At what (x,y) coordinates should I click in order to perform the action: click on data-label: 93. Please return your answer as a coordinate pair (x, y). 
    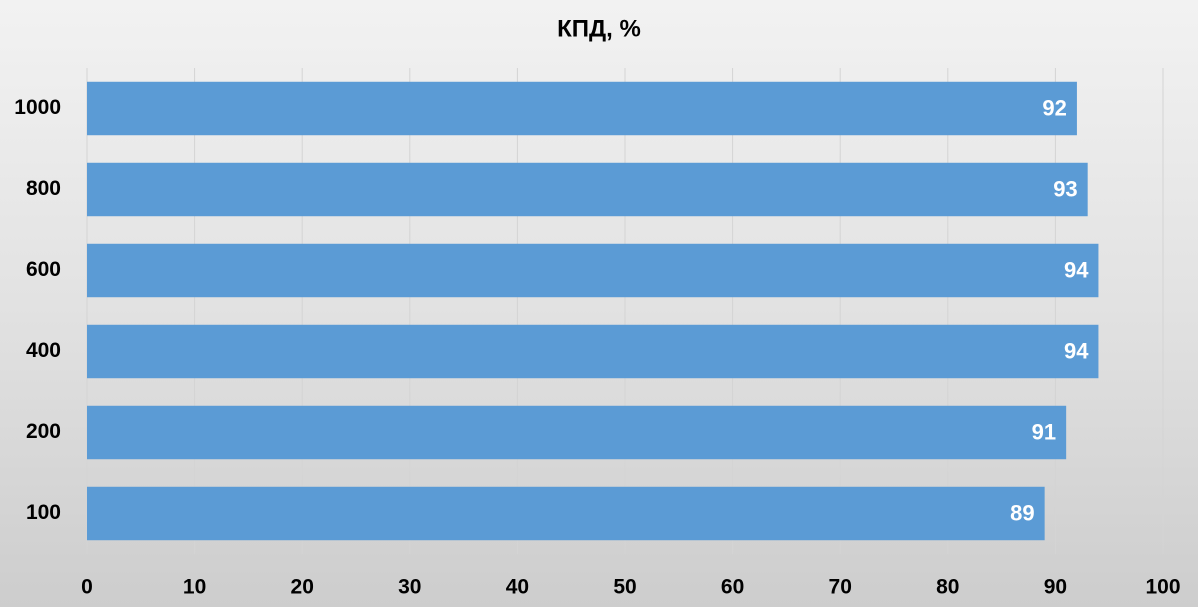
    Looking at the image, I should click on (1065, 188).